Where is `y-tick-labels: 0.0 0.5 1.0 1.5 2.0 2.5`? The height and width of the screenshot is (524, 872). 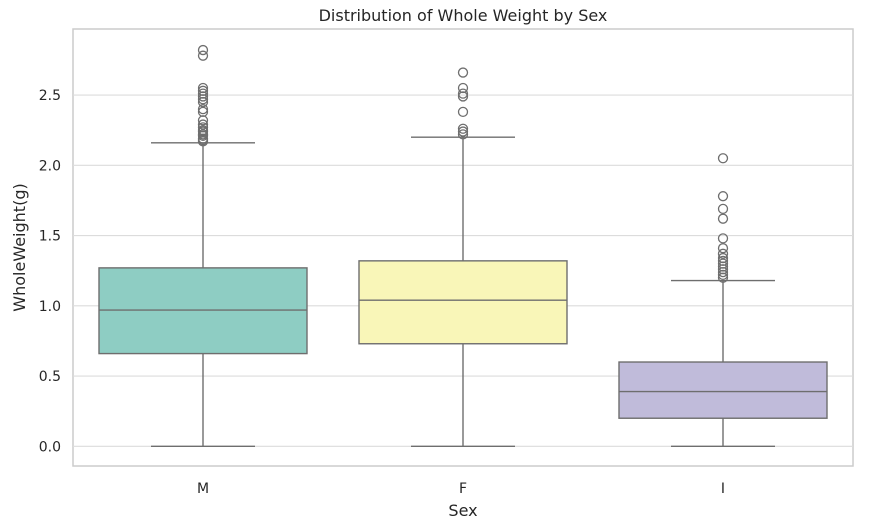
y-tick-labels: 0.0 0.5 1.0 1.5 2.0 2.5 is located at coordinates (50, 271).